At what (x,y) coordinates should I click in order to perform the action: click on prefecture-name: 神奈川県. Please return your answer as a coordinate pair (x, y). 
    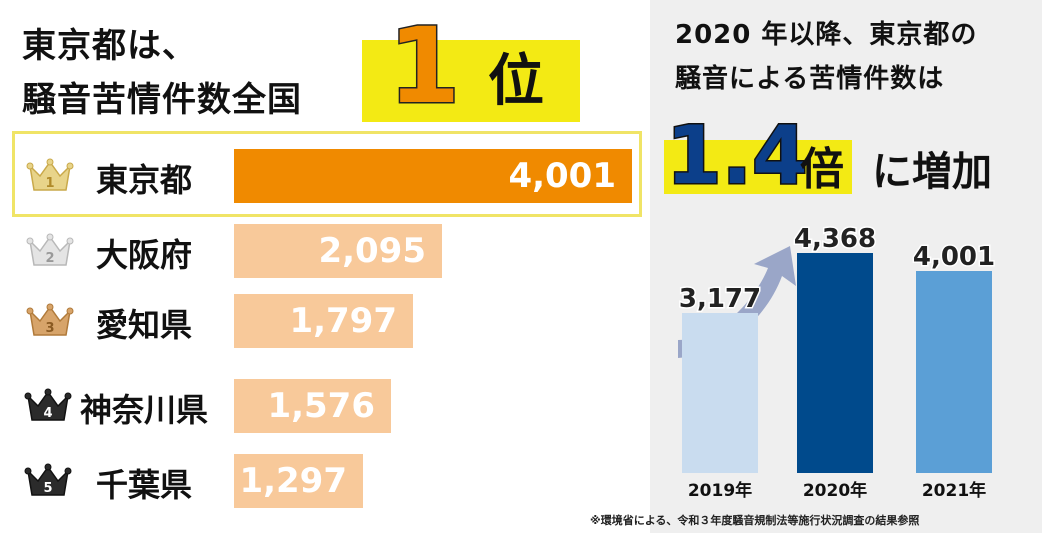
    Looking at the image, I should click on (144, 410).